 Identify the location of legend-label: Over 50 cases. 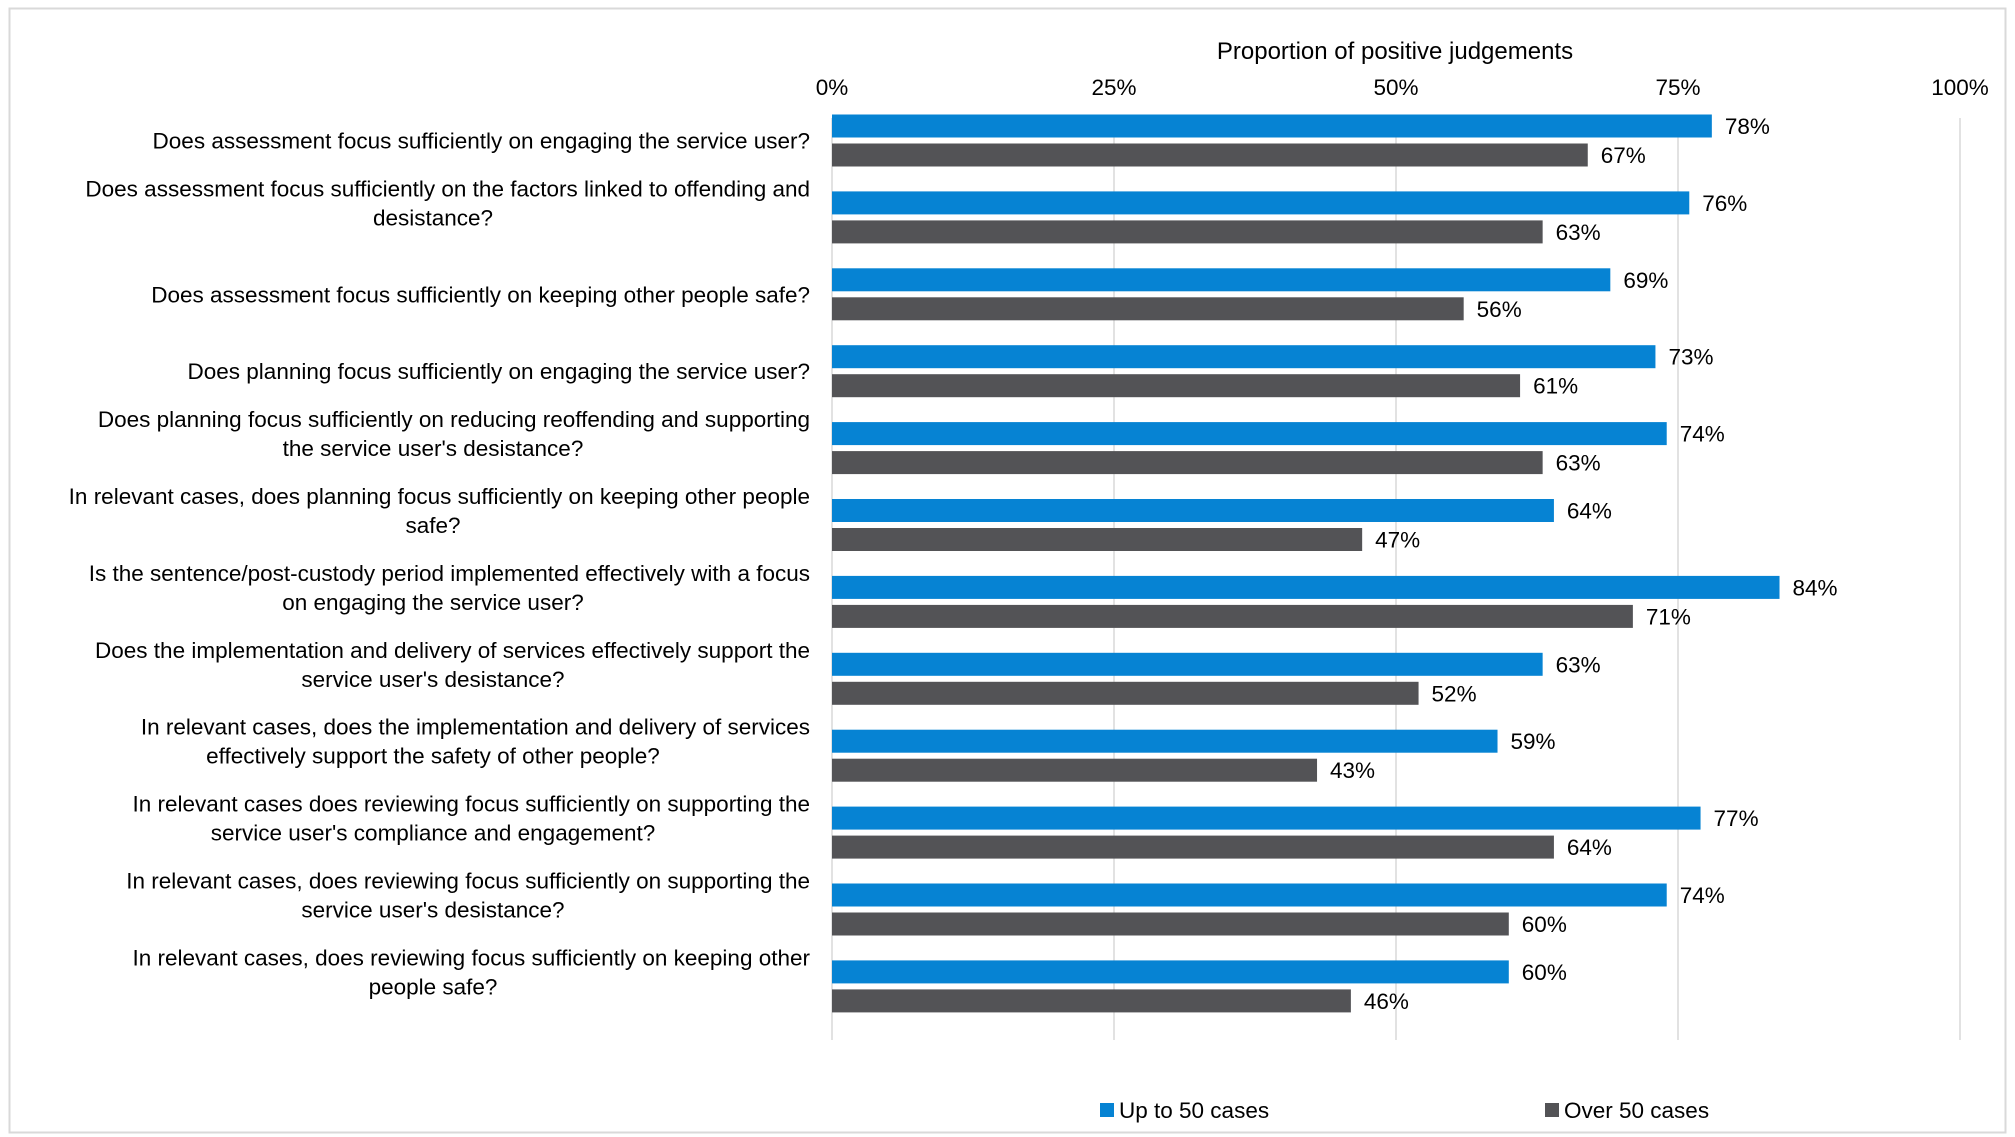
(1636, 1110).